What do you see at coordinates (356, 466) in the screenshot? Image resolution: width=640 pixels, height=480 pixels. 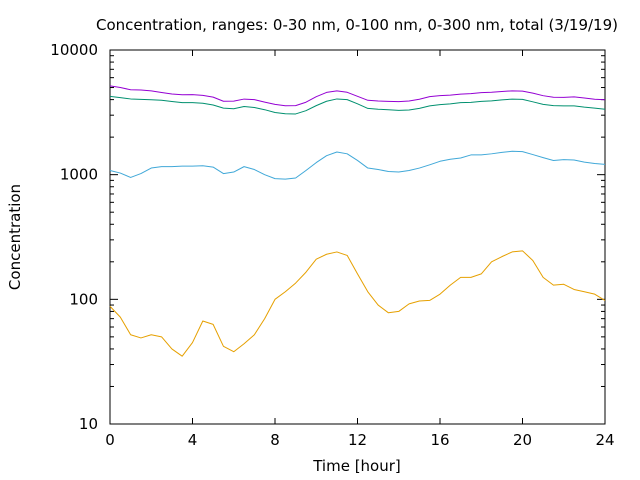 I see `x-axis-label: Time [hour]` at bounding box center [356, 466].